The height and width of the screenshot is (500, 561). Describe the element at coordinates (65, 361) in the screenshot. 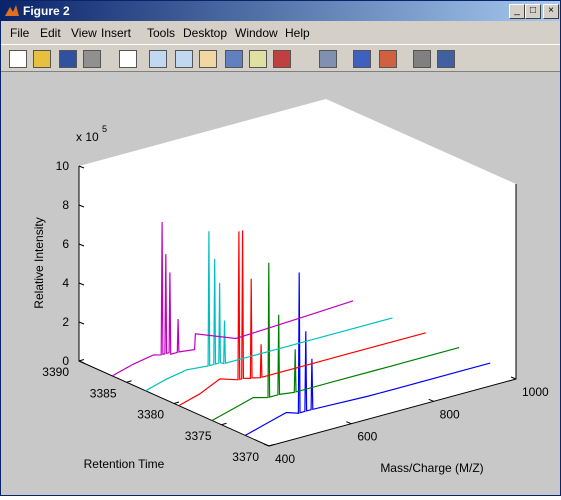

I see `z-tick-label: 0` at that location.